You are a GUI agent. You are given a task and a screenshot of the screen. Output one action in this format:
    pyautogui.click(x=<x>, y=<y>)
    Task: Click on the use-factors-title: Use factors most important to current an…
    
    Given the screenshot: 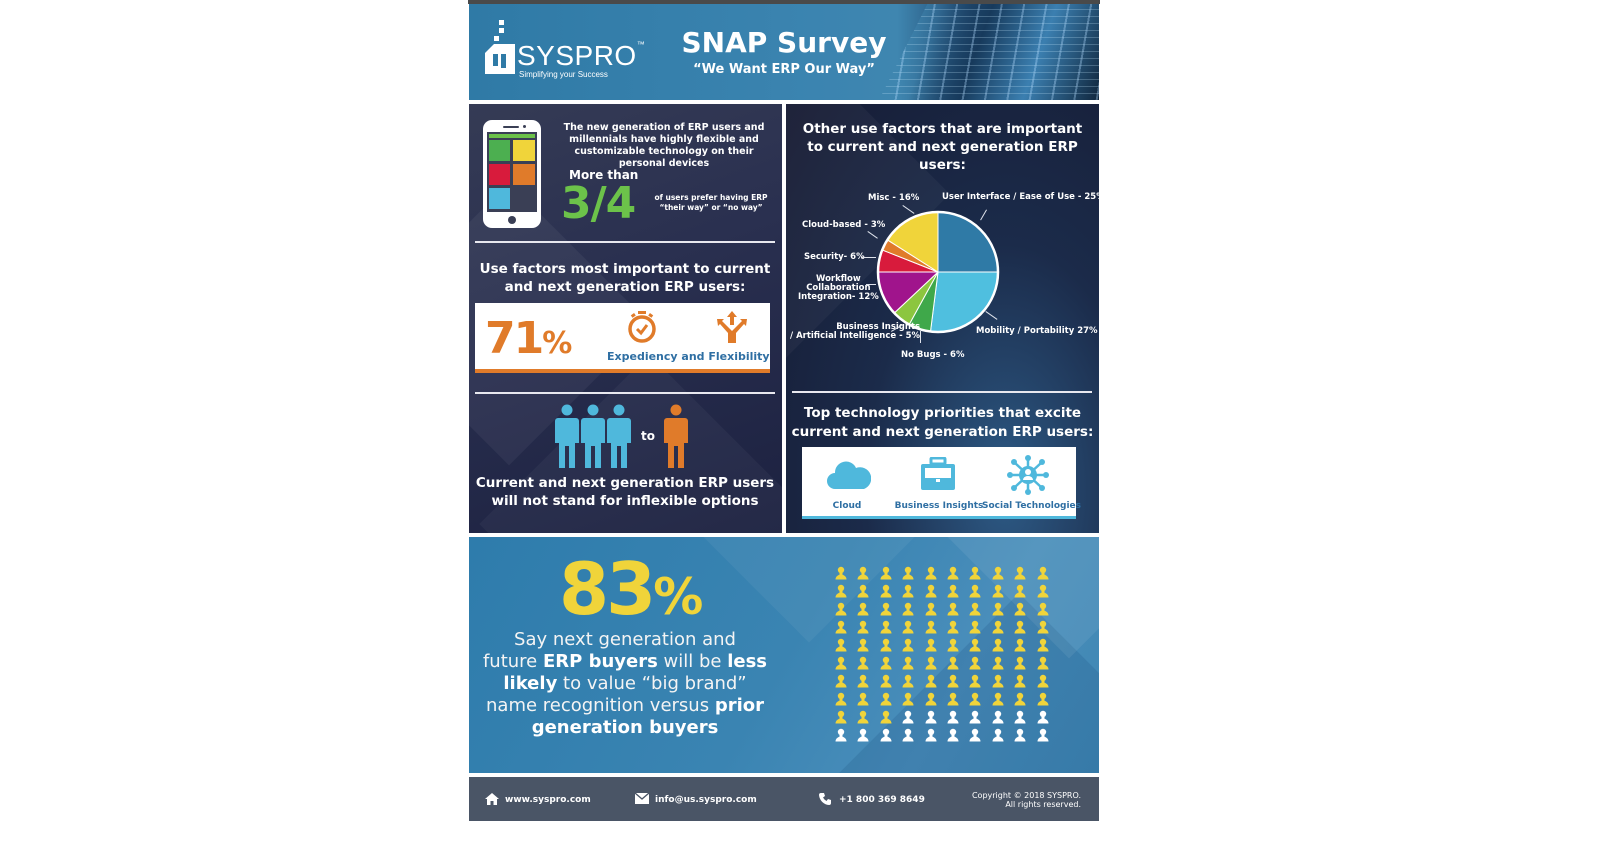 What is the action you would take?
    pyautogui.click(x=625, y=278)
    